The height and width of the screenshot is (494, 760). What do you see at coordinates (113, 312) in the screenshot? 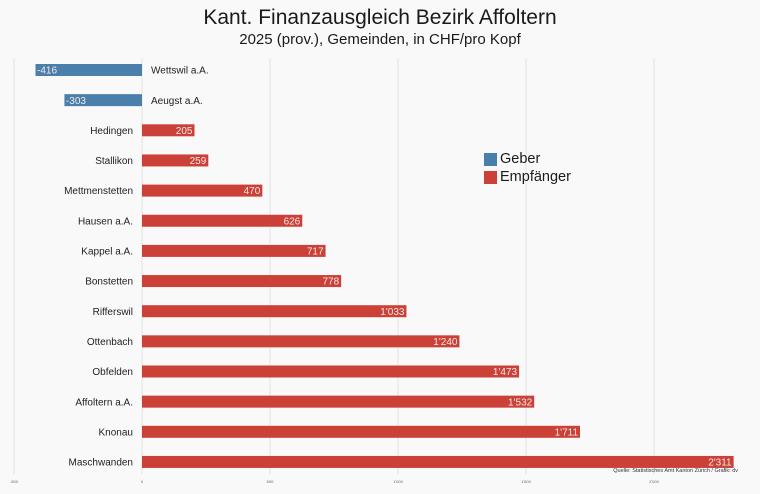
I see `category-label: Rifferswil` at bounding box center [113, 312].